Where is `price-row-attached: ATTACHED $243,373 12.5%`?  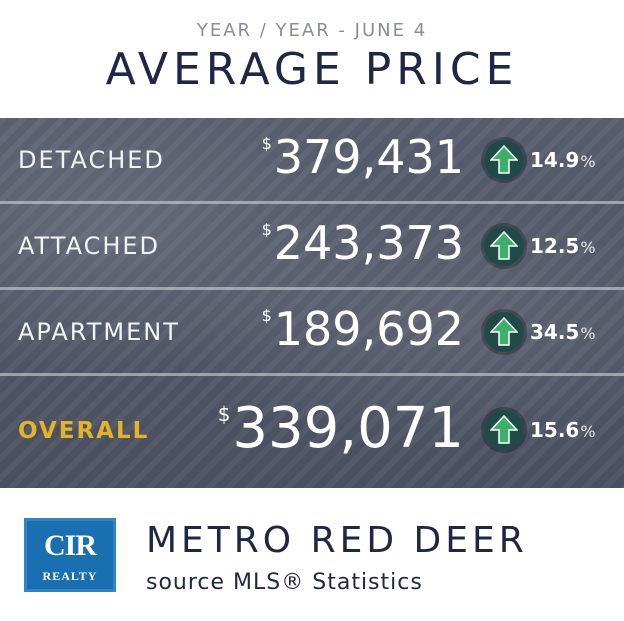
price-row-attached: ATTACHED $243,373 12.5% is located at coordinates (312, 246).